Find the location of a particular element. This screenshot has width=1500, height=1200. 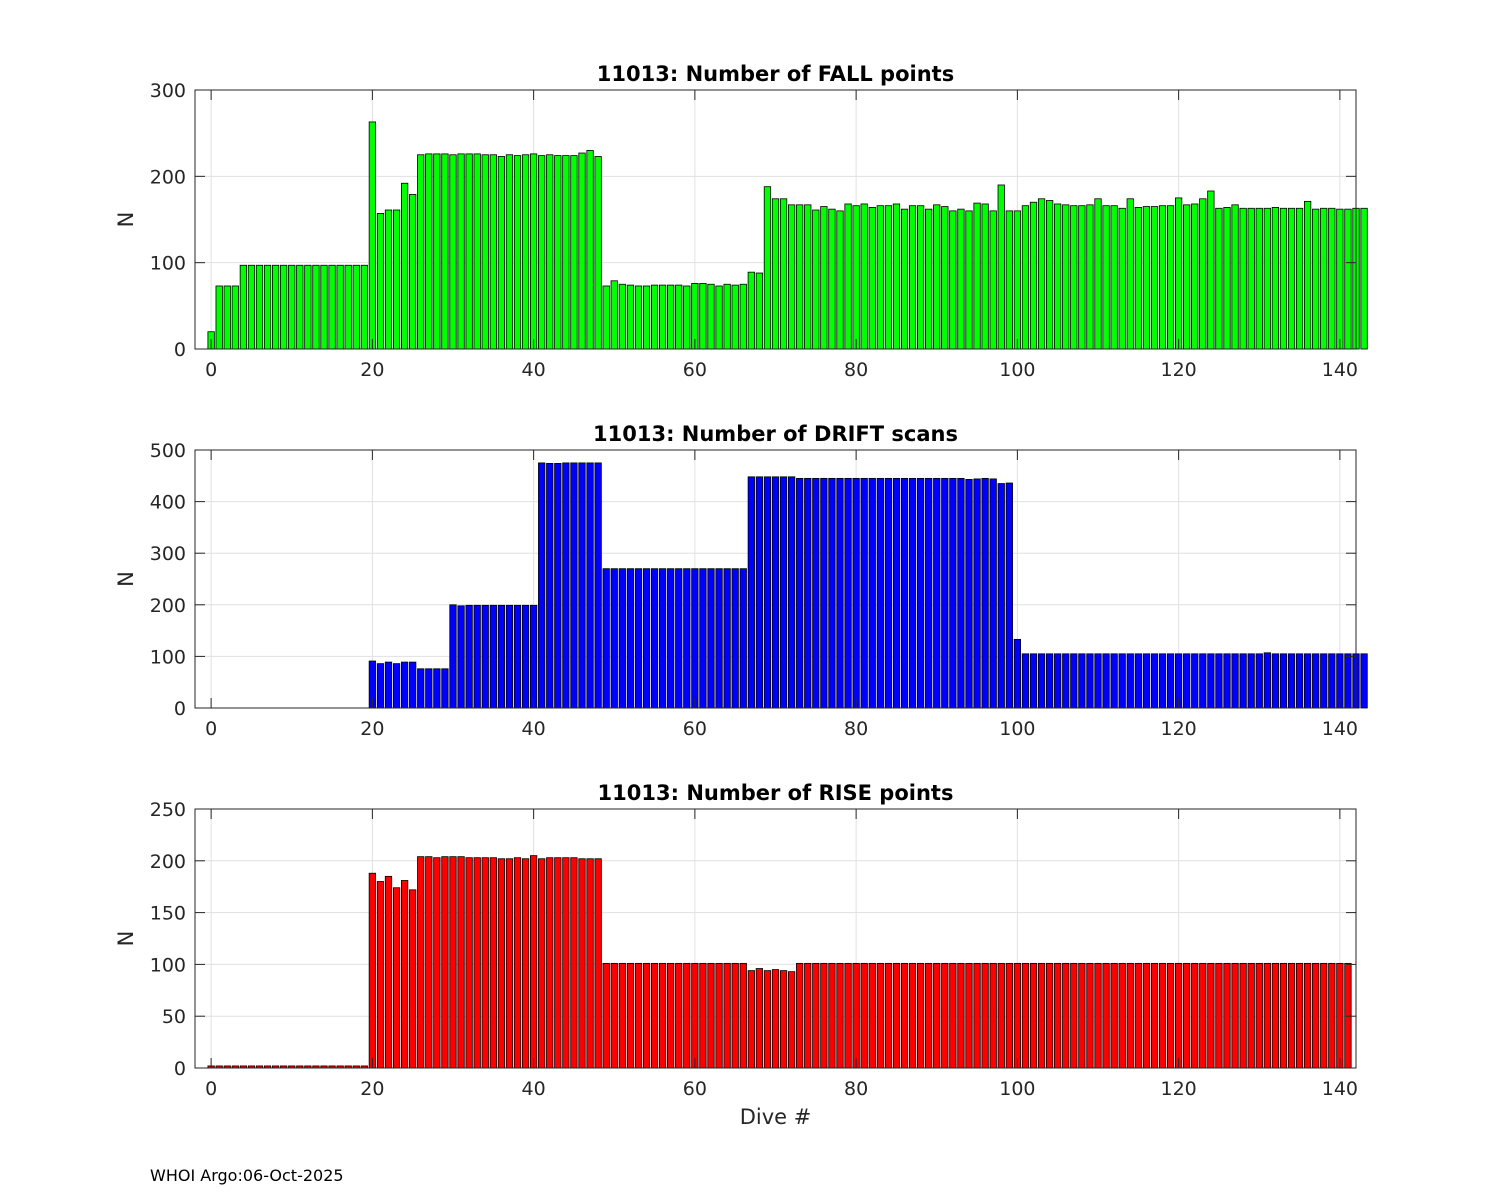

y-tick-label: 0 is located at coordinates (180, 350).